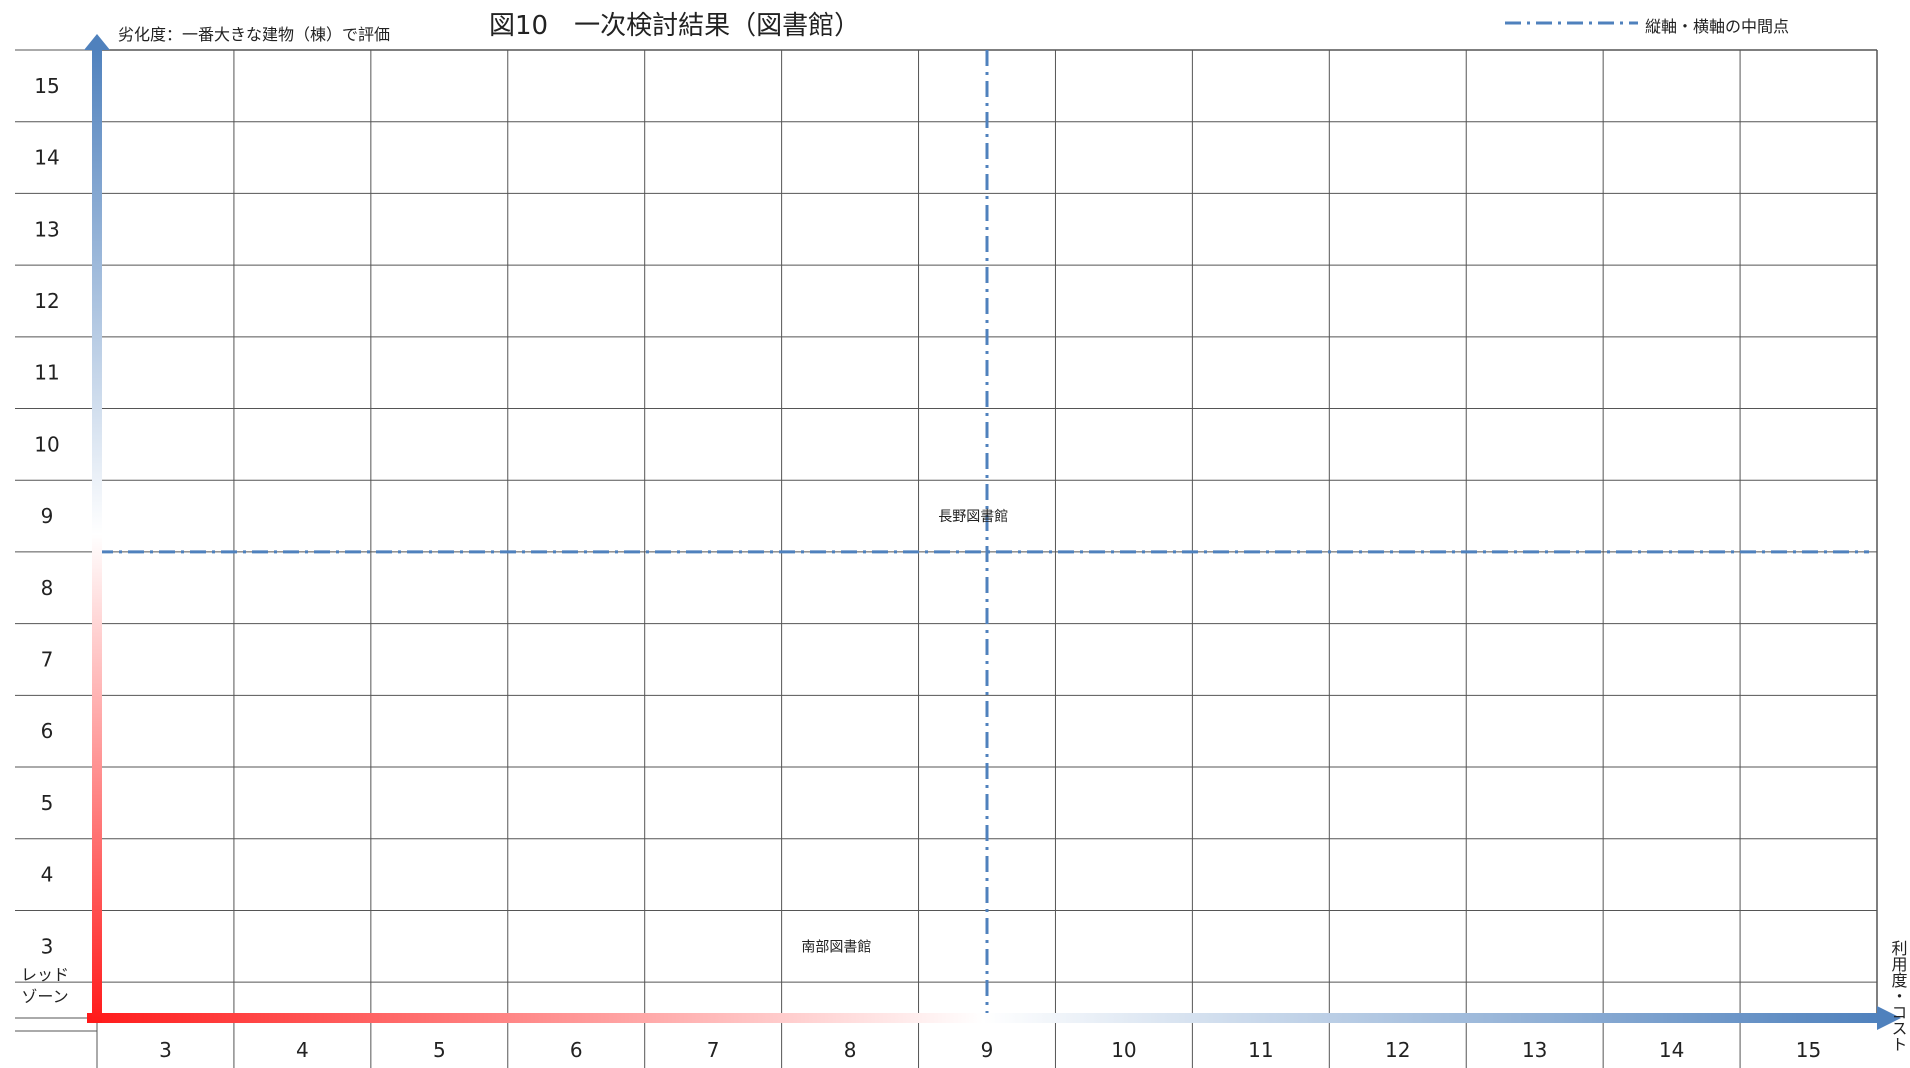  Describe the element at coordinates (44, 996) in the screenshot. I see `red-zone-label: ゾーン` at that location.